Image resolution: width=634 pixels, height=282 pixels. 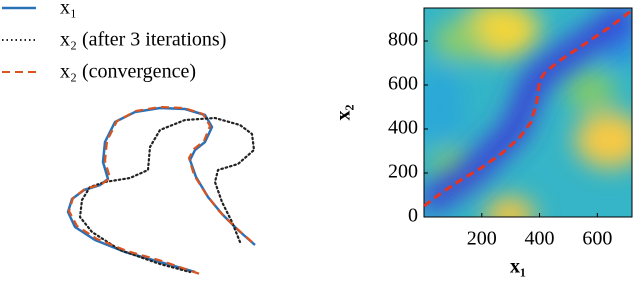 What do you see at coordinates (413, 216) in the screenshot?
I see `y-tick-label: 0` at bounding box center [413, 216].